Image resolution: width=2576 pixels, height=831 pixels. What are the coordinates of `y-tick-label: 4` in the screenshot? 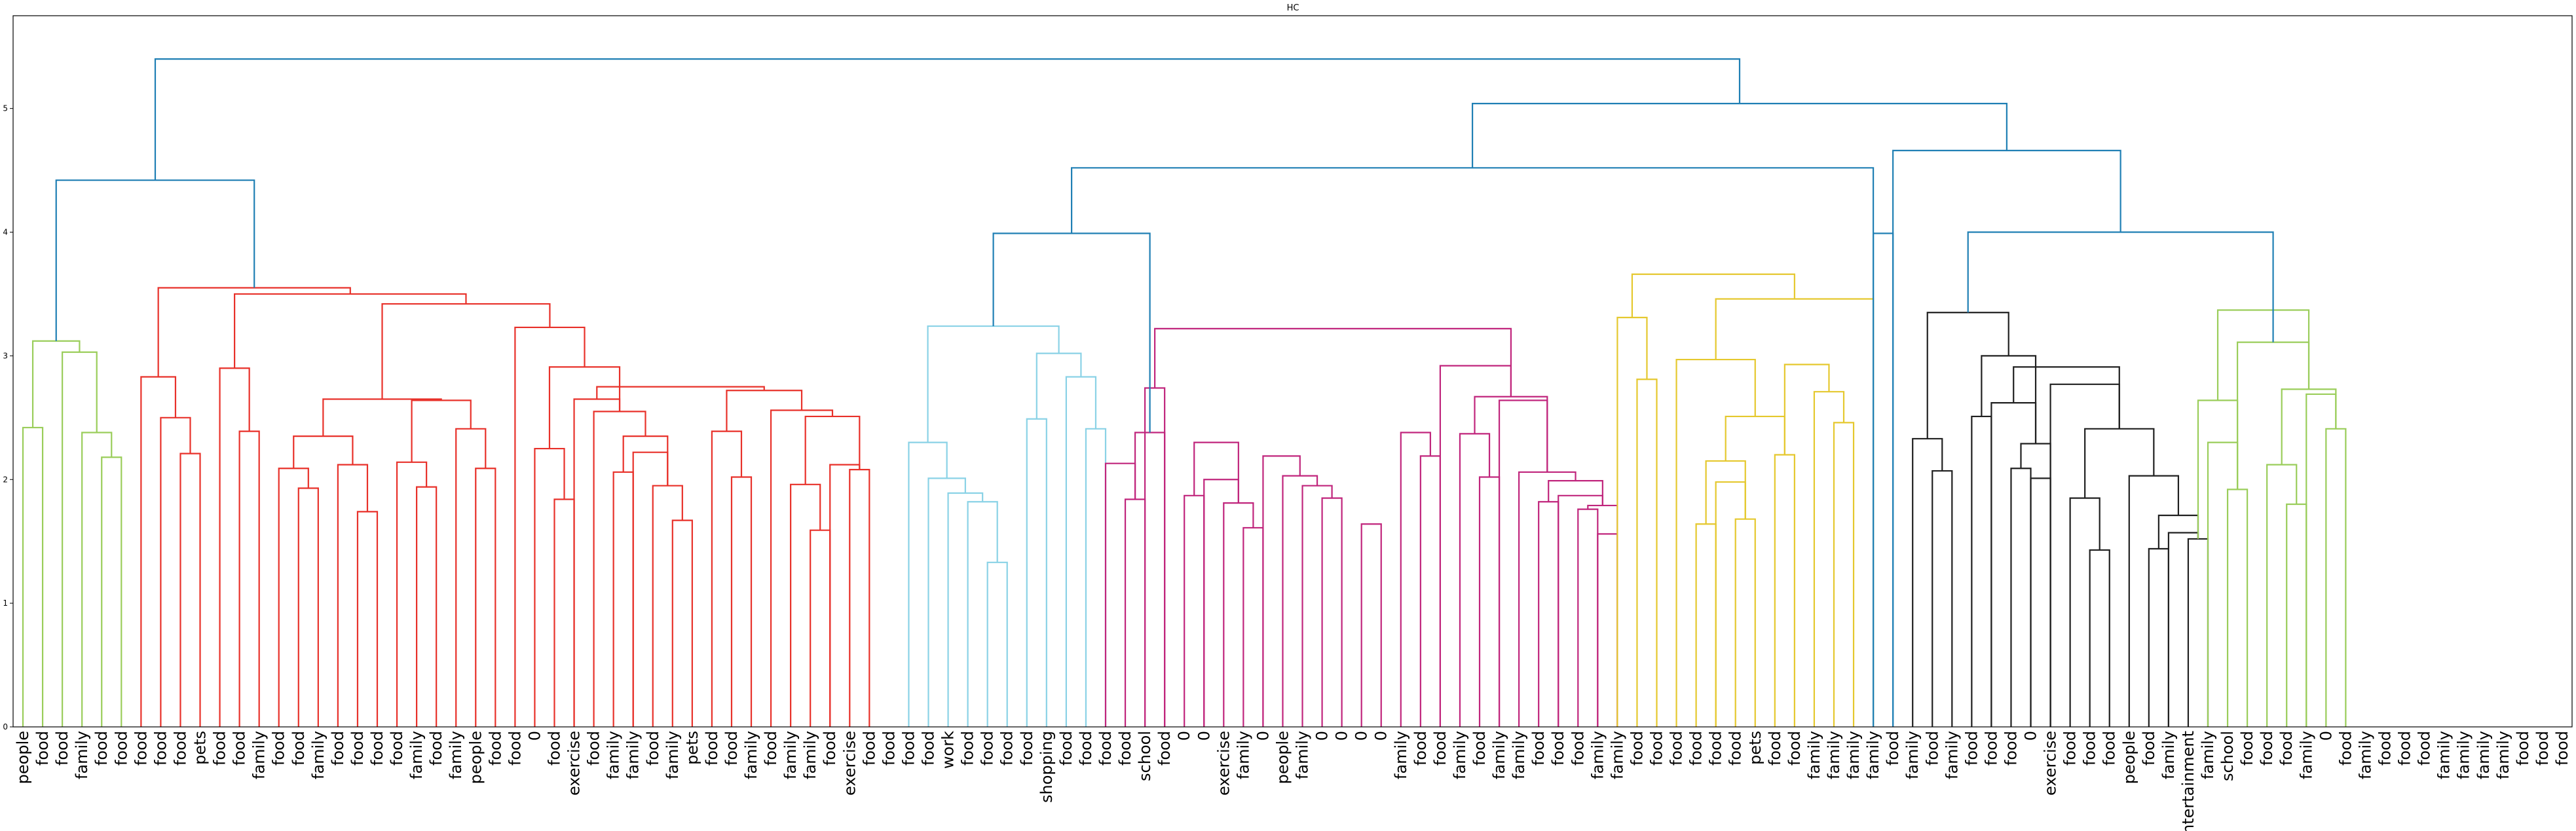 It's located at (5, 232).